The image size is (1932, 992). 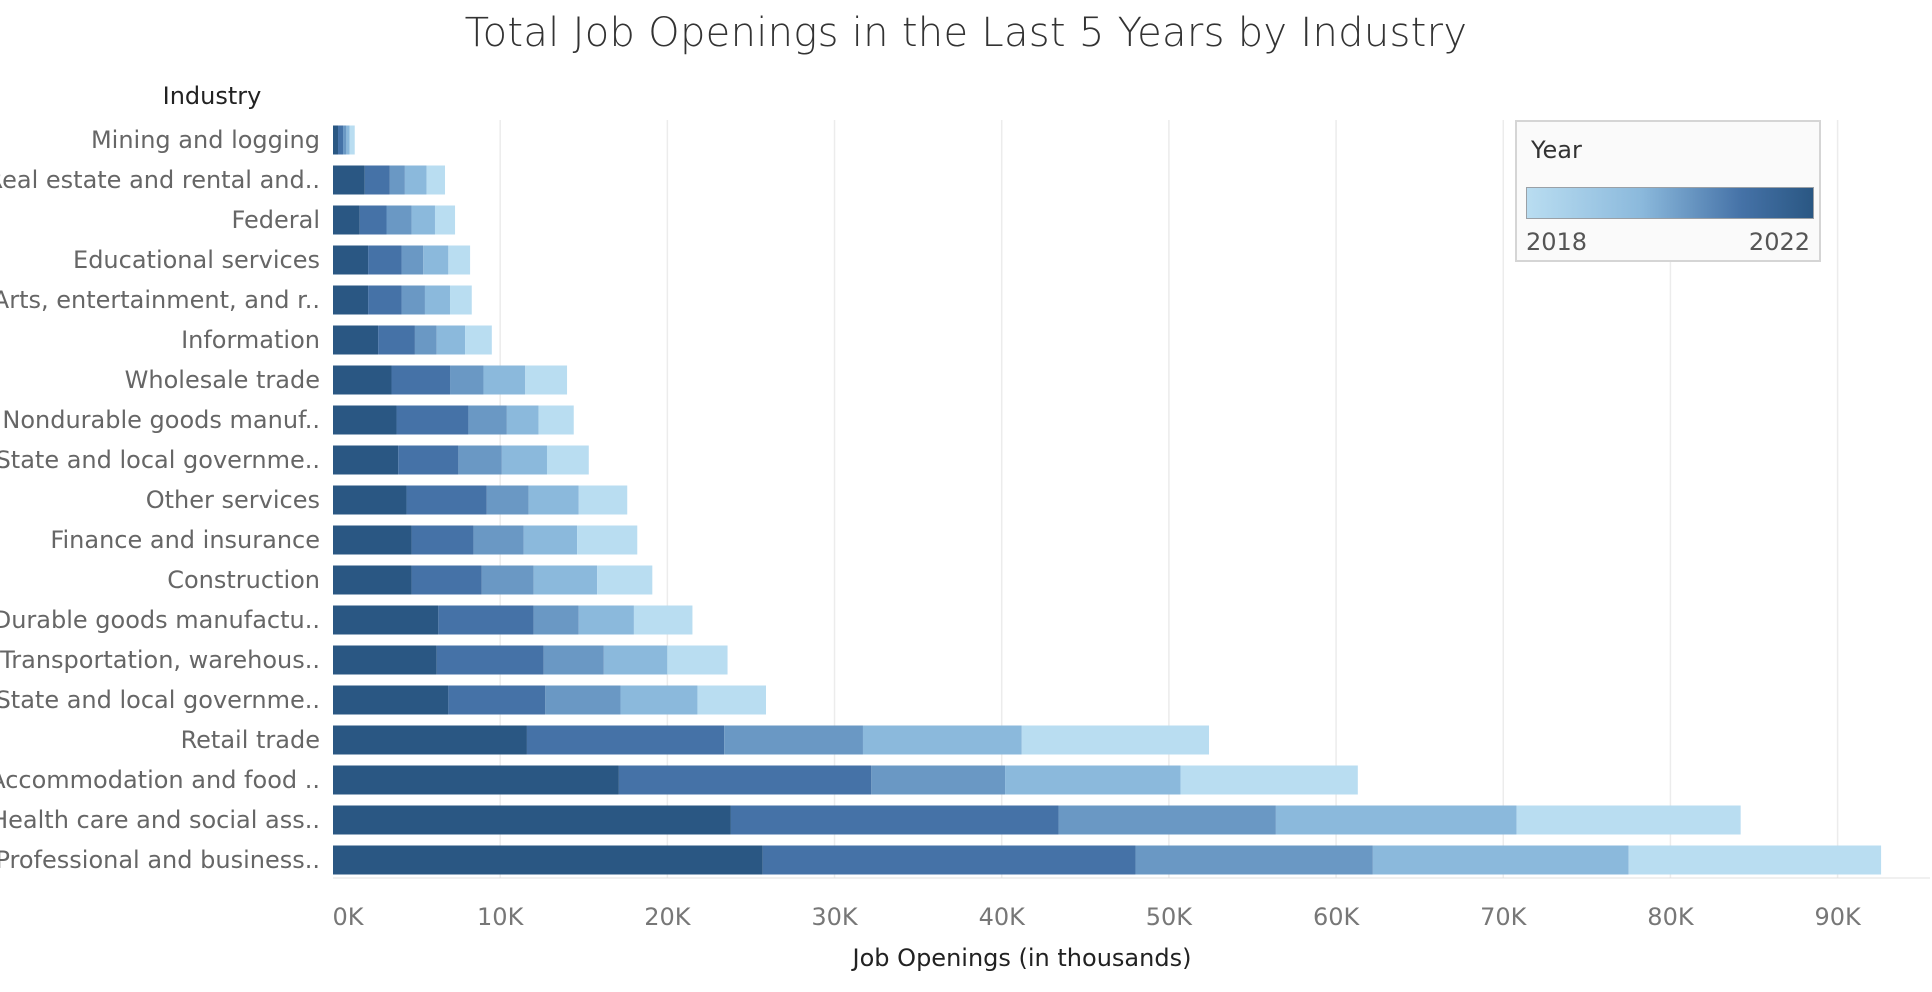 What do you see at coordinates (160, 780) in the screenshot?
I see `category-label: Accommodation and food ..` at bounding box center [160, 780].